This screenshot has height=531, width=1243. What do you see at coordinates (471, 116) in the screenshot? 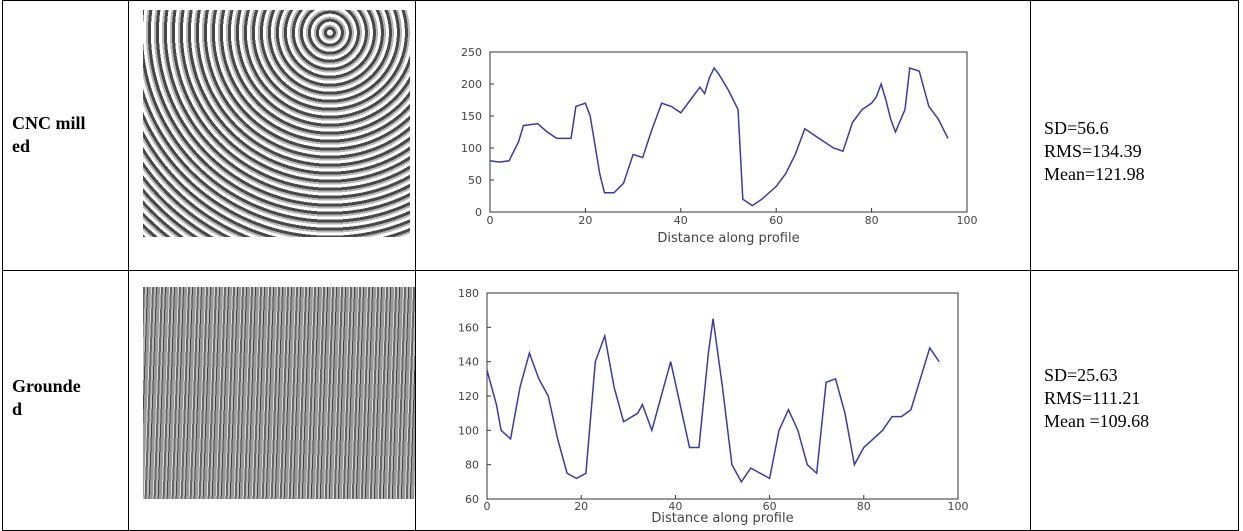
I see `y-tick-label: 150` at bounding box center [471, 116].